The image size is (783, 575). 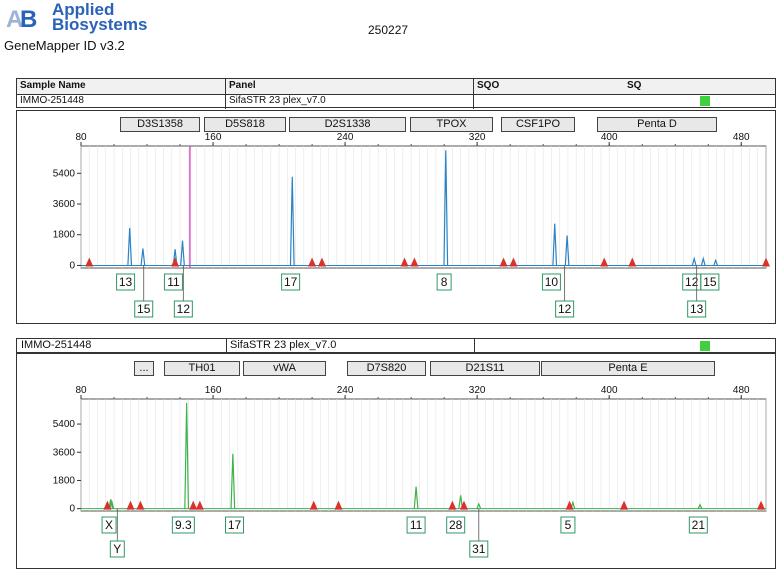 What do you see at coordinates (64, 45) in the screenshot?
I see `app-name: GeneMapper ID v3.2` at bounding box center [64, 45].